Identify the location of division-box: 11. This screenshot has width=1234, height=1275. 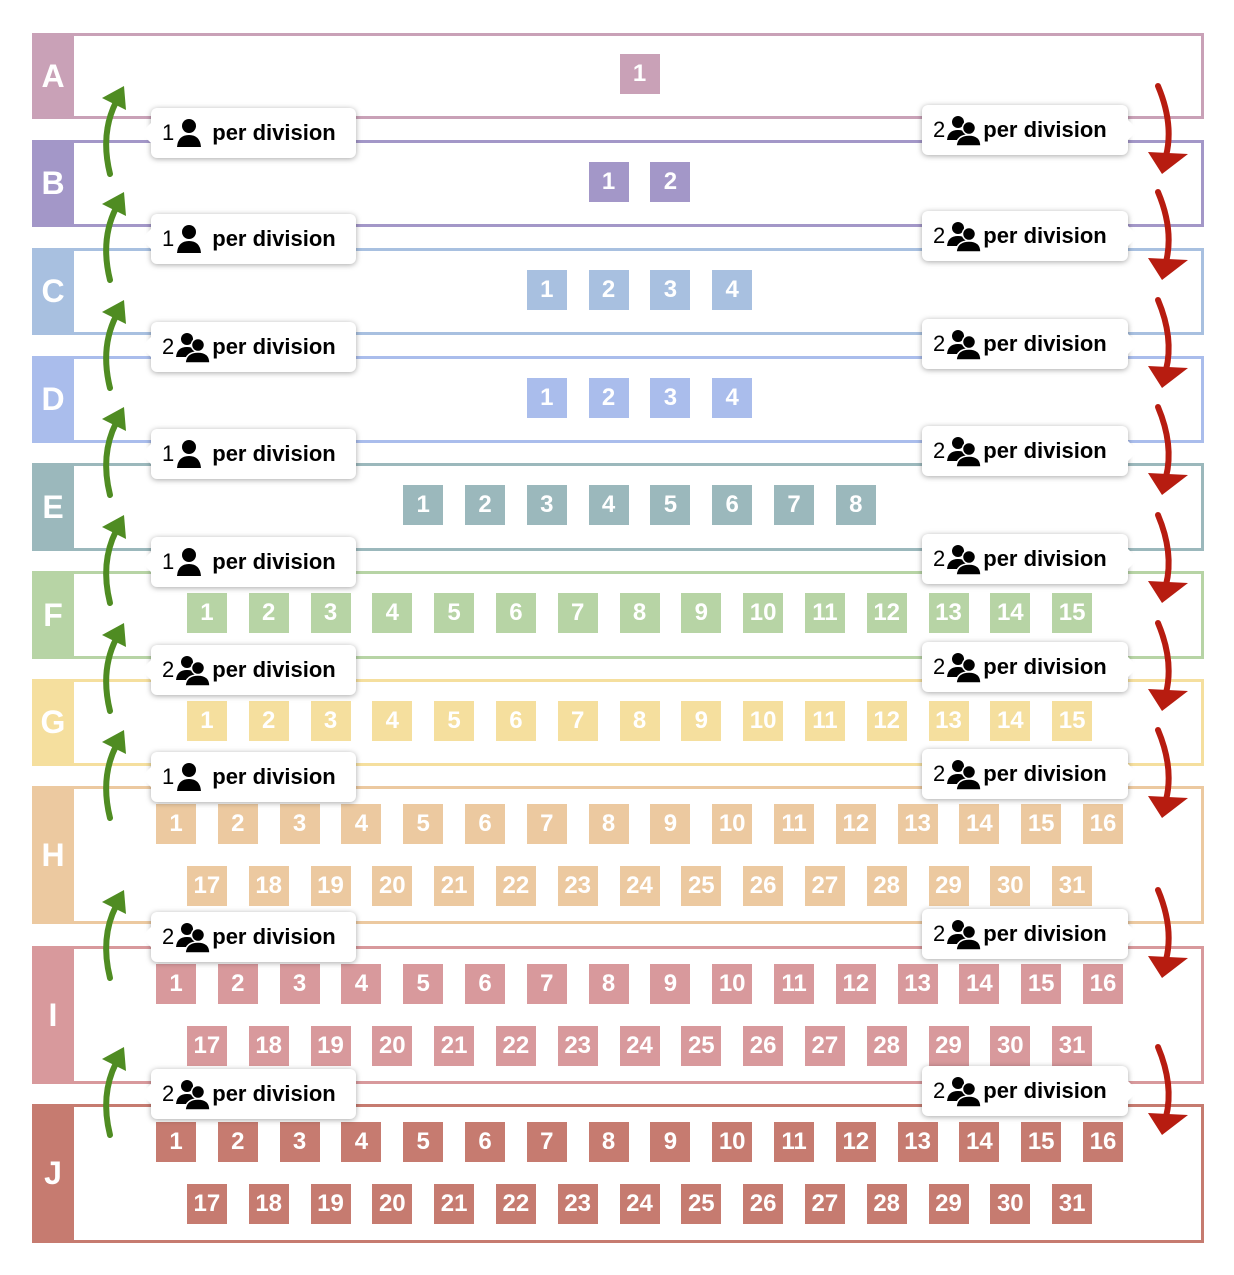
(794, 1142).